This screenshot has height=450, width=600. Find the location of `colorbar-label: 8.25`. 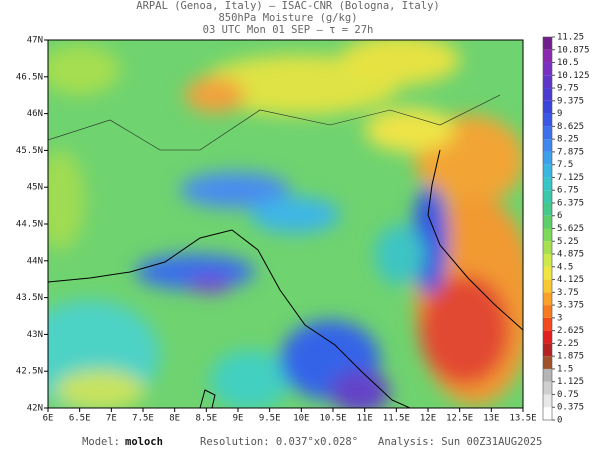

colorbar-label: 8.25 is located at coordinates (568, 140).